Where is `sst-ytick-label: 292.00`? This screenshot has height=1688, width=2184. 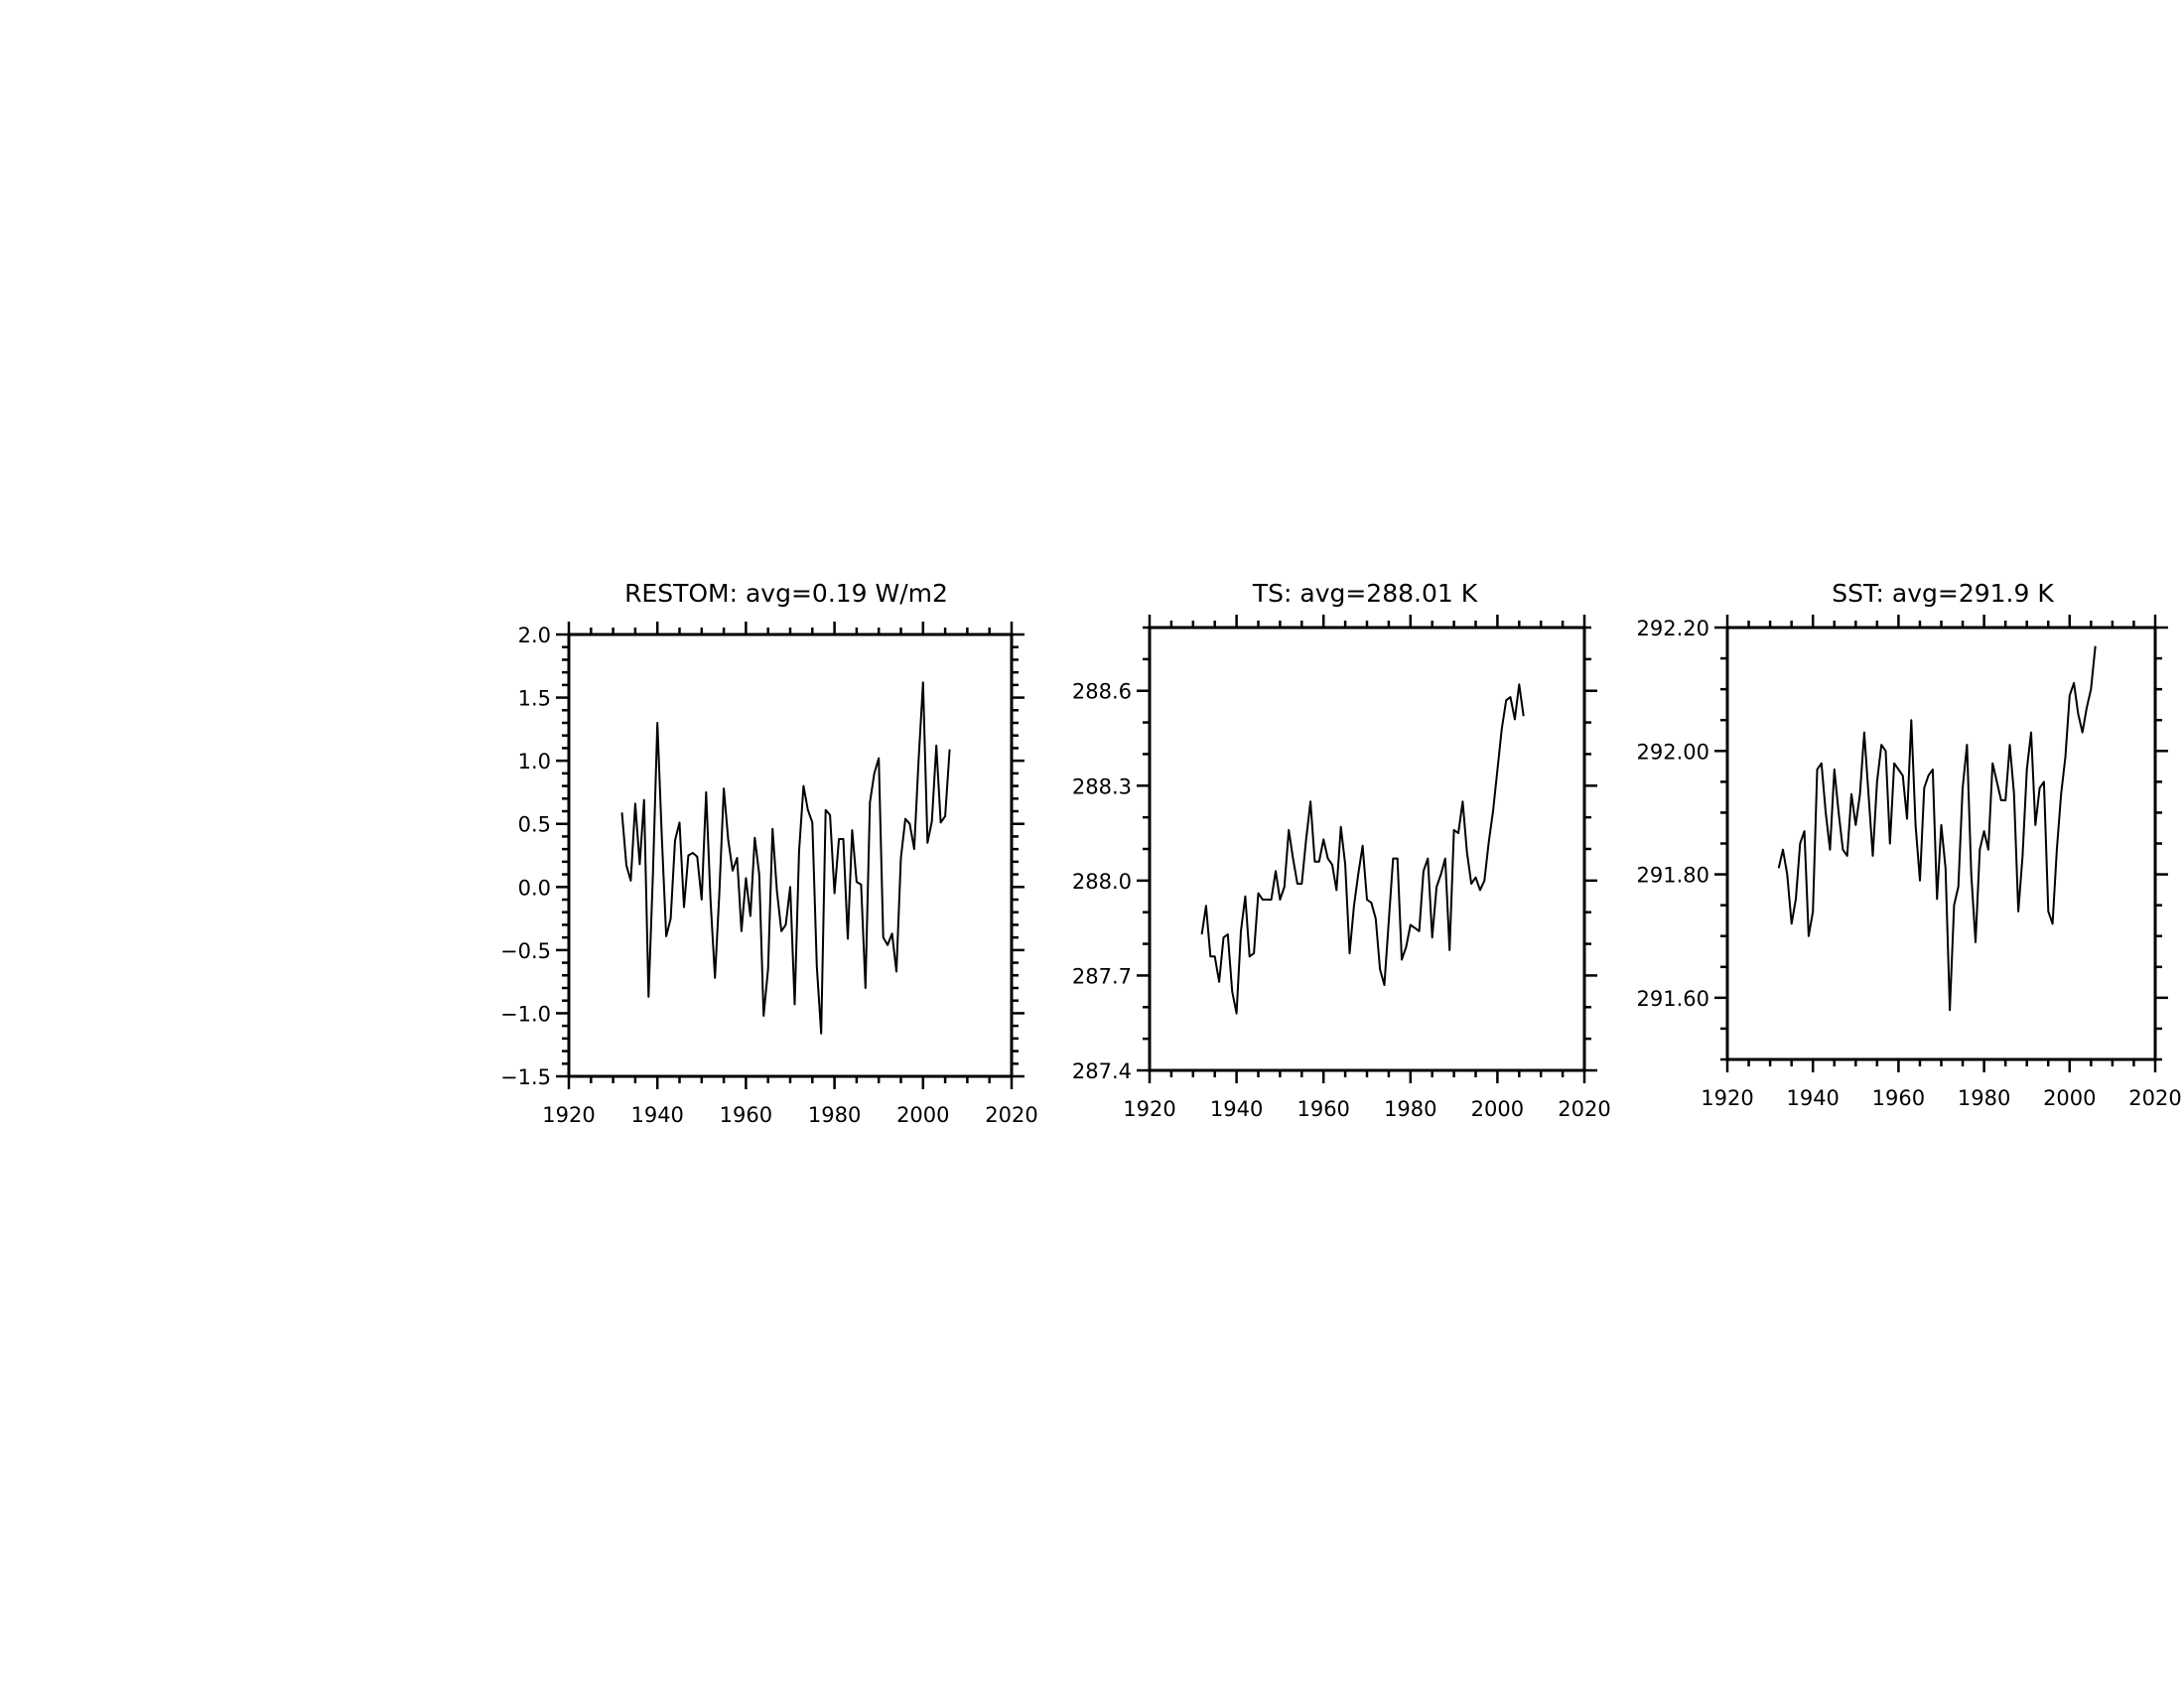
sst-ytick-label: 292.00 is located at coordinates (1673, 752).